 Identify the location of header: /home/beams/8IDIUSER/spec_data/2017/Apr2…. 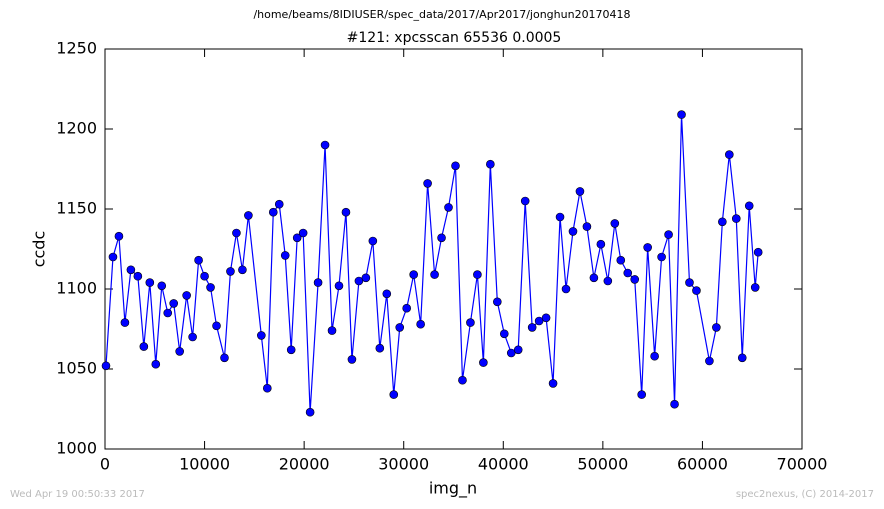
(441, 14).